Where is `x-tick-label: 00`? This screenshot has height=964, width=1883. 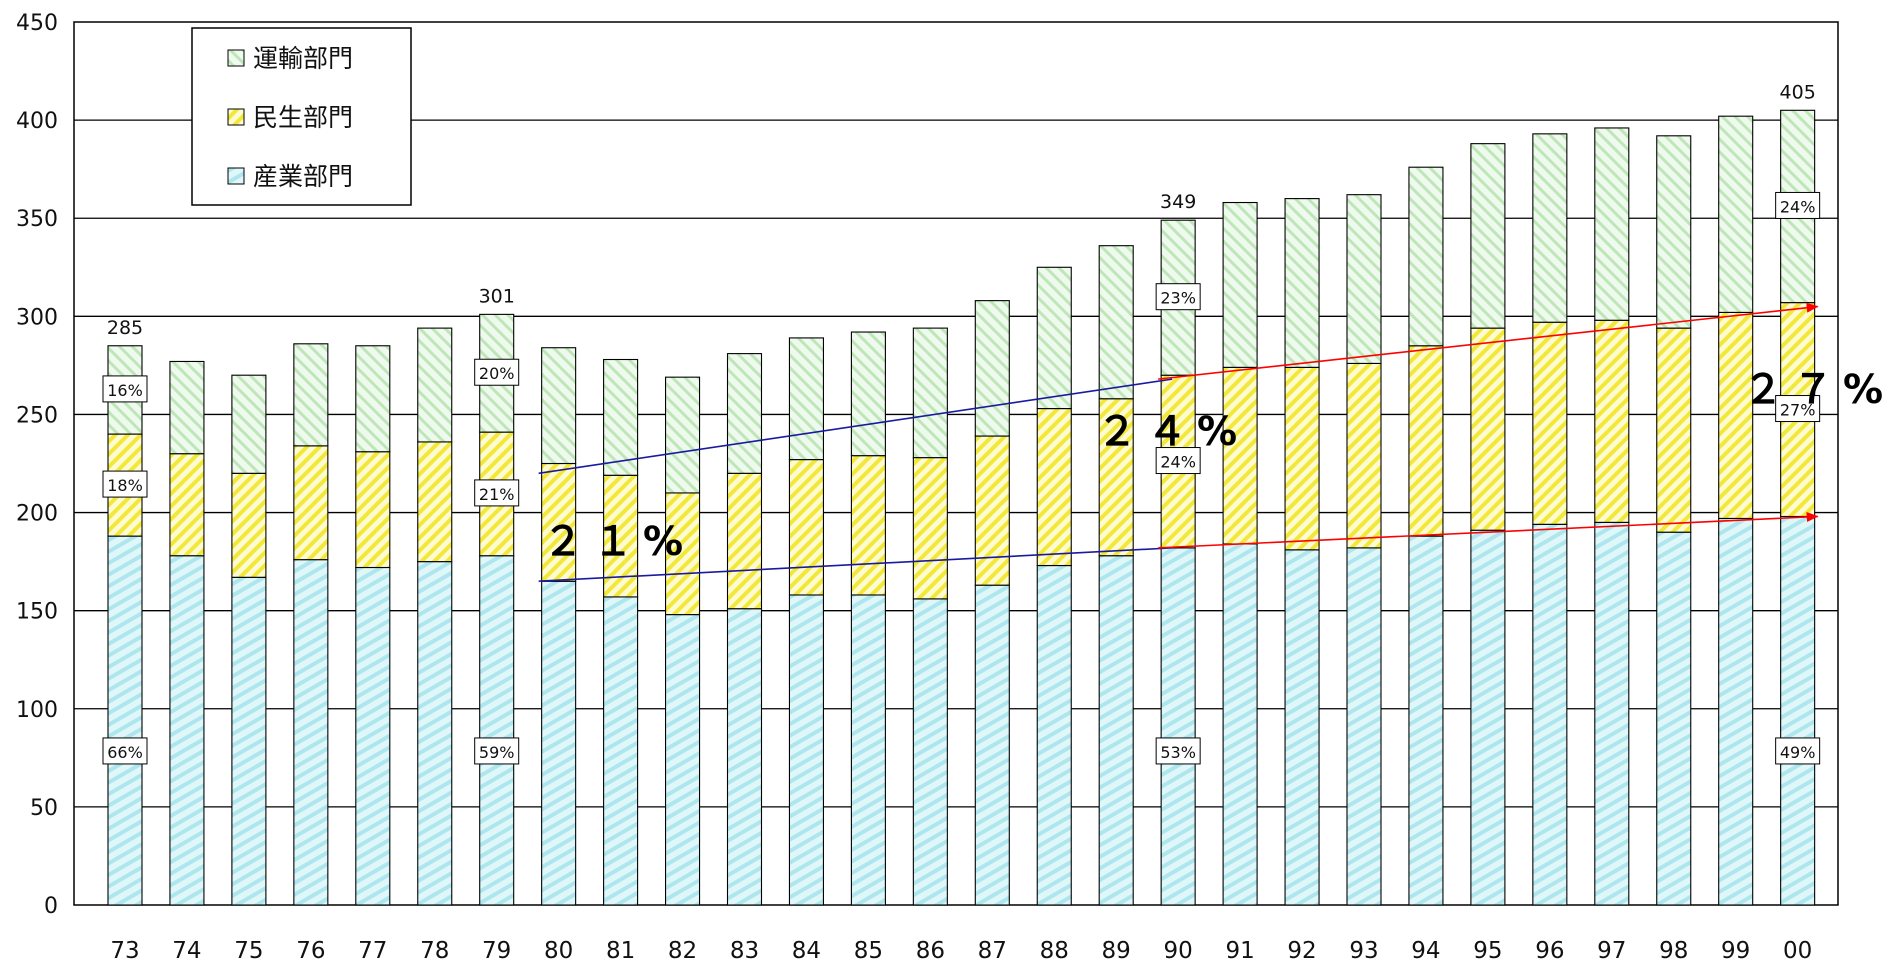
x-tick-label: 00 is located at coordinates (1797, 949).